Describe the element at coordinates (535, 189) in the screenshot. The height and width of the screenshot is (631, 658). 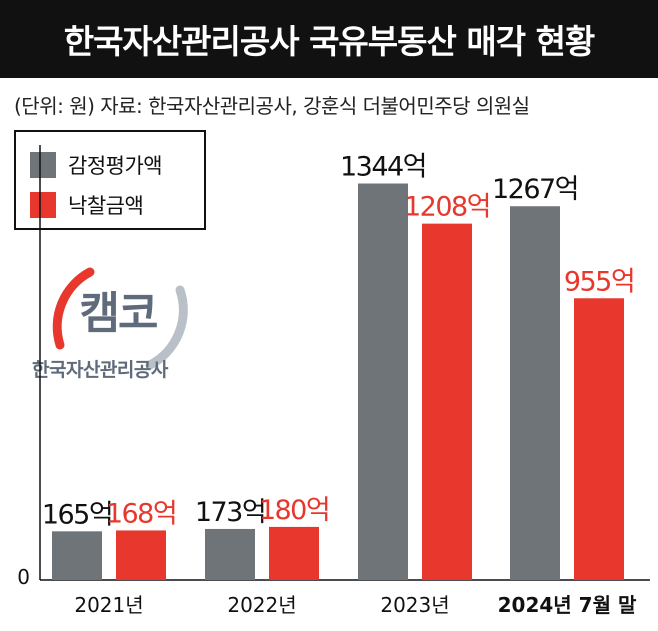
I see `data-label-appraisal-3: 1267억` at that location.